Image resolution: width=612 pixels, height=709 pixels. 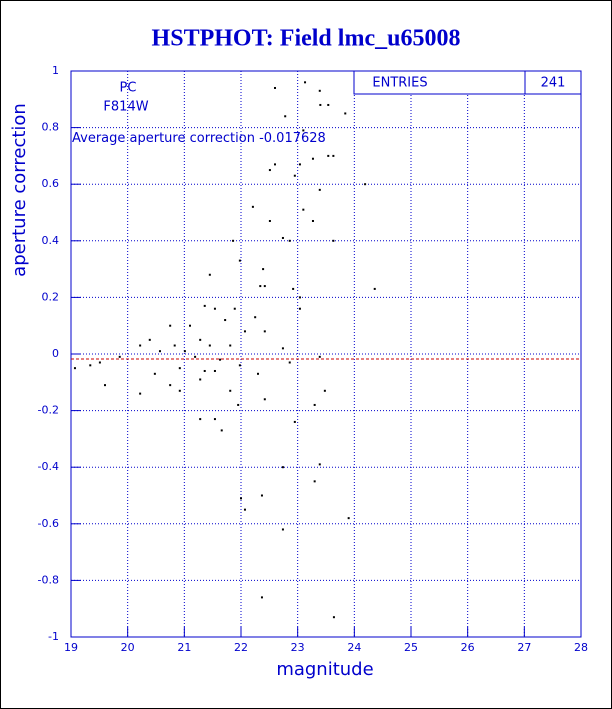 I want to click on x-axis-label: magnitude, so click(x=324, y=669).